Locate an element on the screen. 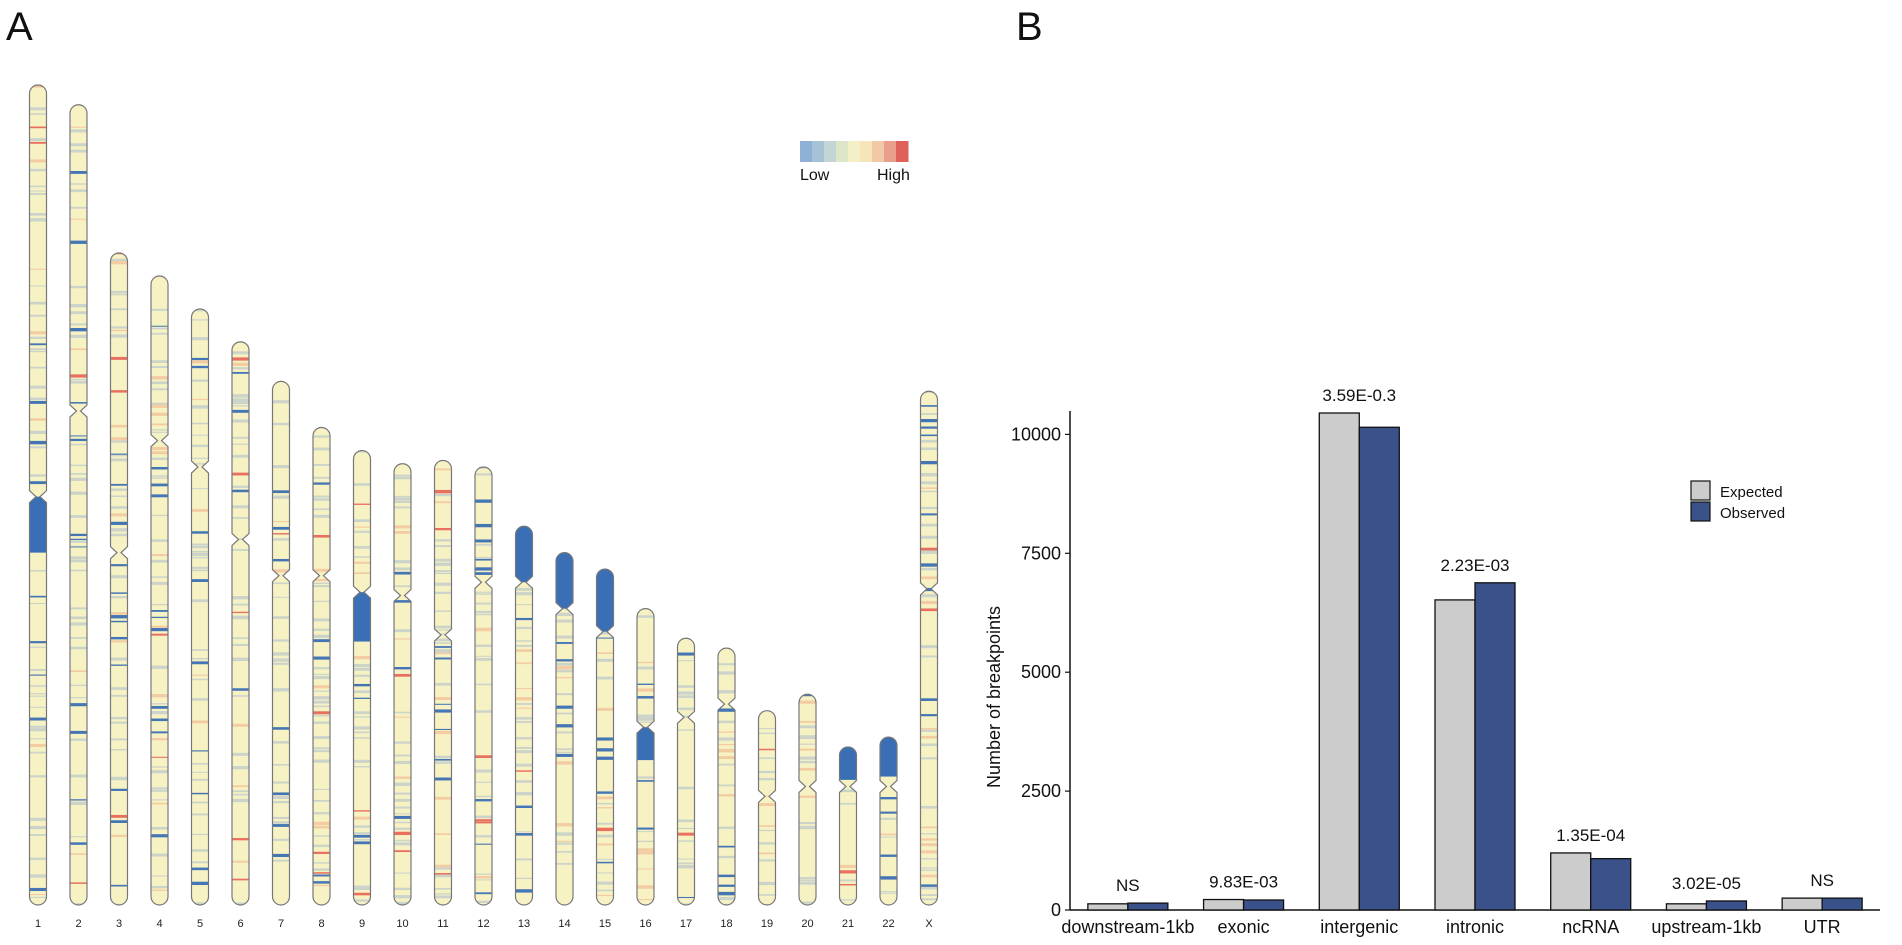 The image size is (1902, 945). density-scale-swatch is located at coordinates (878, 151).